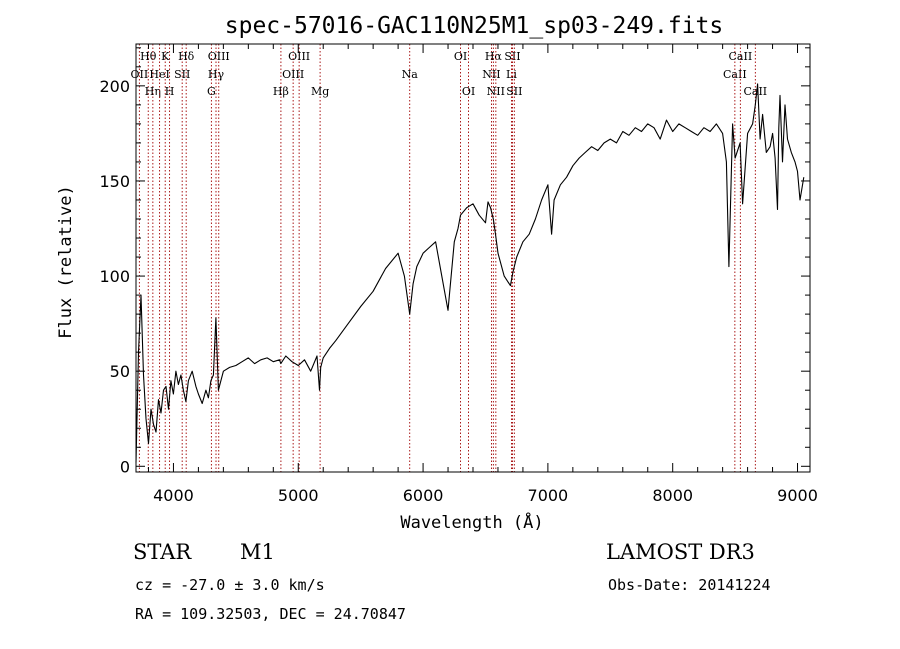  I want to click on spectral-line-label-10: OIII, so click(219, 56).